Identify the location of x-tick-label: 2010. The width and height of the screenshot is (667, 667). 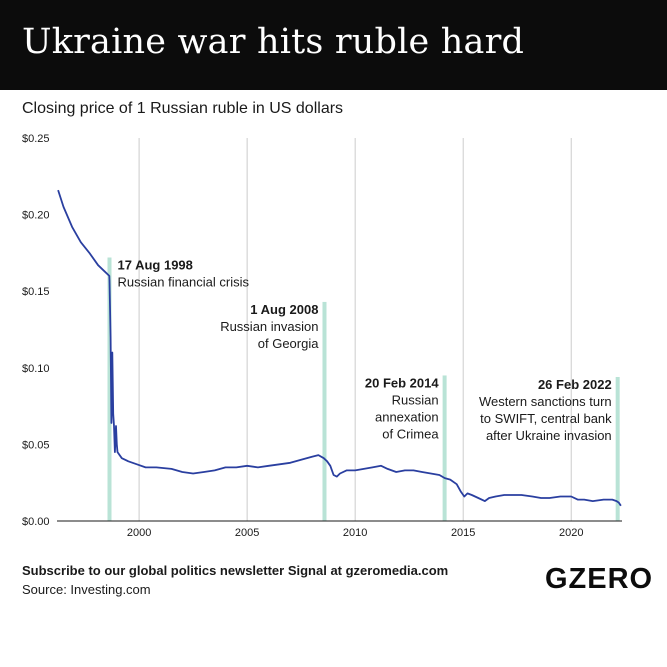
(355, 533).